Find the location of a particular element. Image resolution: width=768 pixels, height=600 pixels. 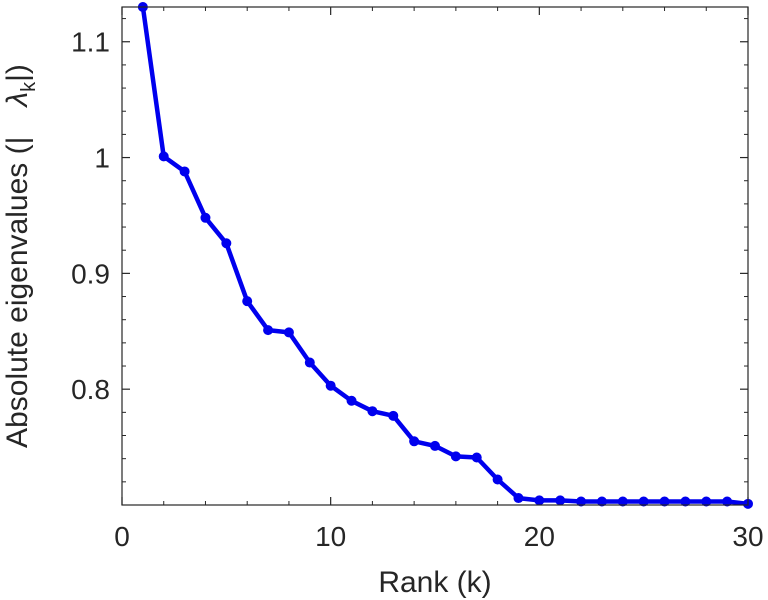

y-tick-label: 0.8 is located at coordinates (90, 389).